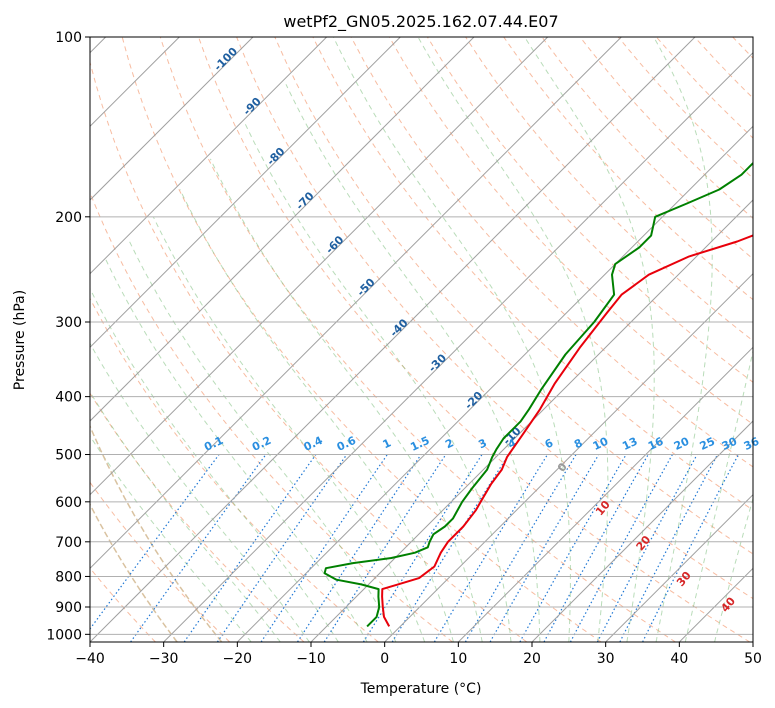 The image size is (775, 708). What do you see at coordinates (334, 244) in the screenshot?
I see `isotherm-label: -60` at bounding box center [334, 244].